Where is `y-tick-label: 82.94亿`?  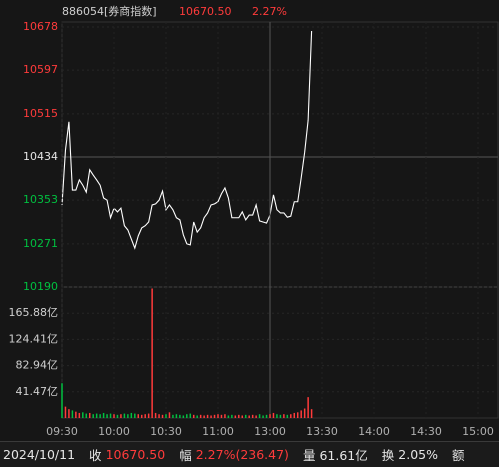
y-tick-label: 82.94亿 is located at coordinates (37, 365).